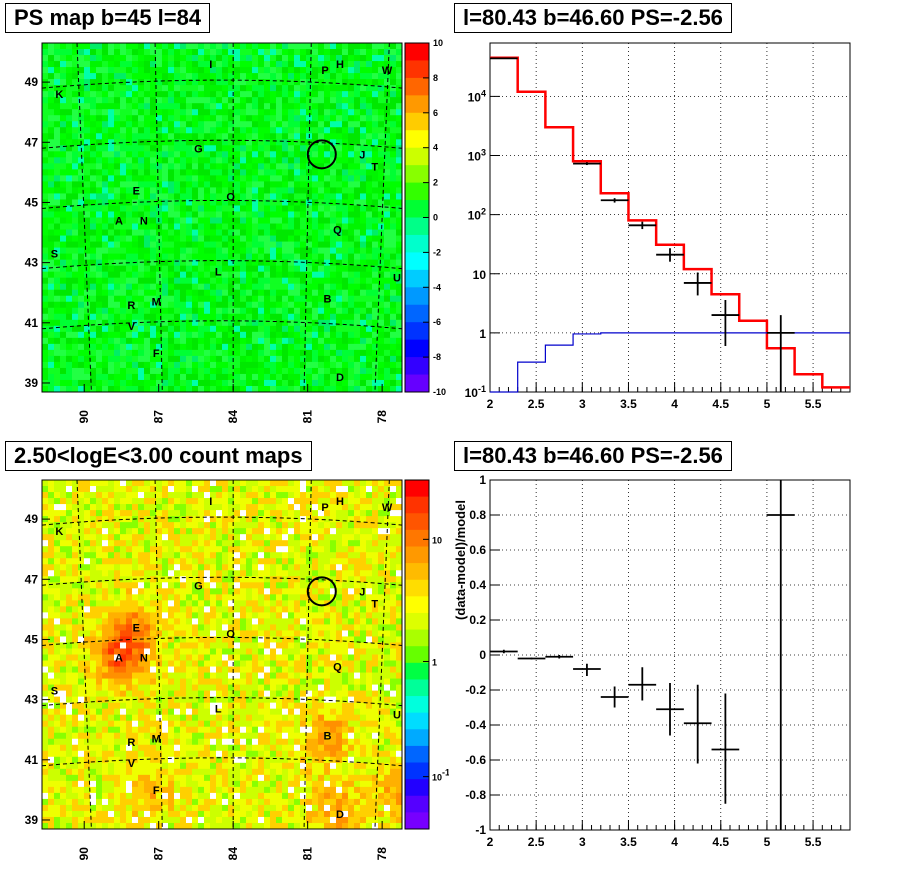  What do you see at coordinates (328, 300) in the screenshot?
I see `source-label: B` at bounding box center [328, 300].